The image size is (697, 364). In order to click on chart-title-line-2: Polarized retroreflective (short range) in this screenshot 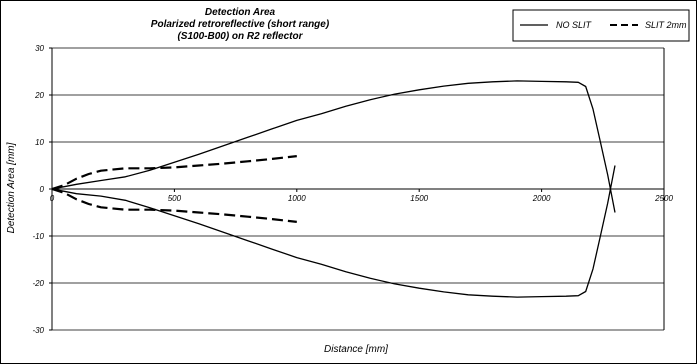, I will do `click(240, 24)`.